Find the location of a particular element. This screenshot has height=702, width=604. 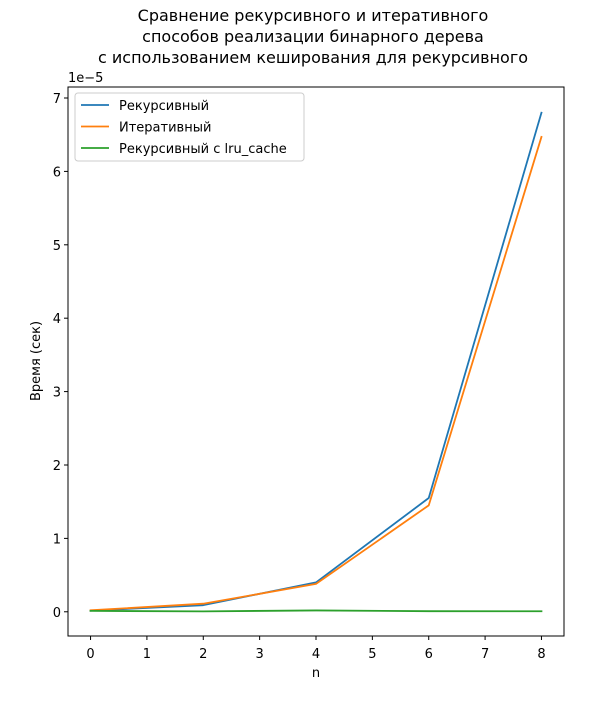

y-tick-label: 3 is located at coordinates (57, 393).